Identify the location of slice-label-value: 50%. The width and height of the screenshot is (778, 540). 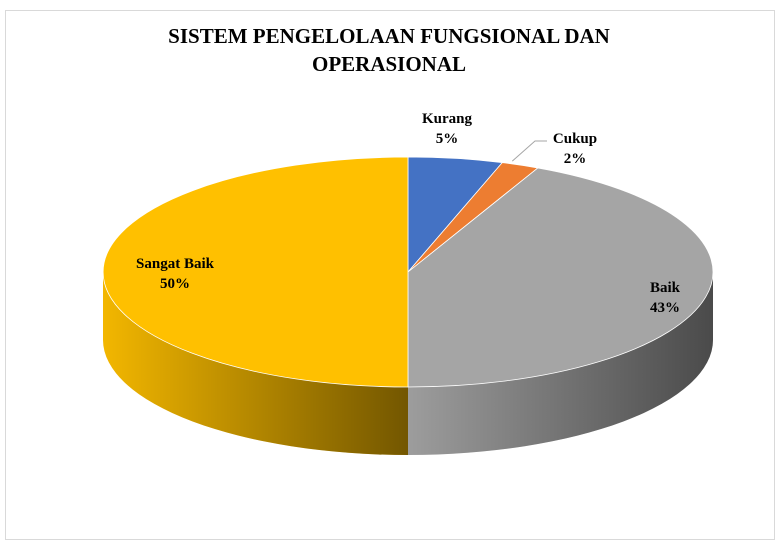
(175, 284).